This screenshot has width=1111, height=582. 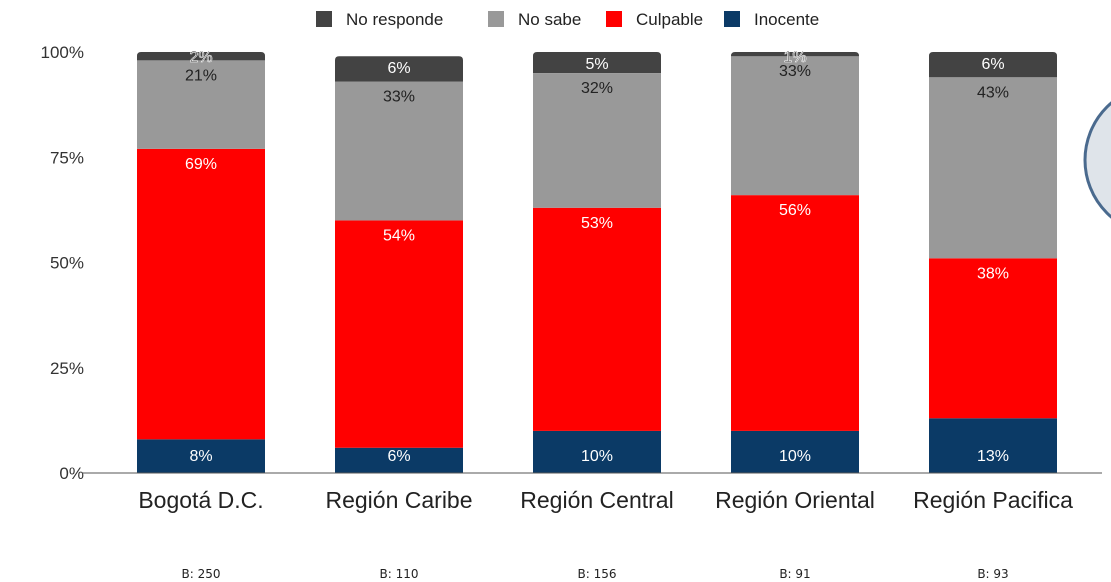 What do you see at coordinates (398, 500) in the screenshot?
I see `x-tick-label: Región Caribe` at bounding box center [398, 500].